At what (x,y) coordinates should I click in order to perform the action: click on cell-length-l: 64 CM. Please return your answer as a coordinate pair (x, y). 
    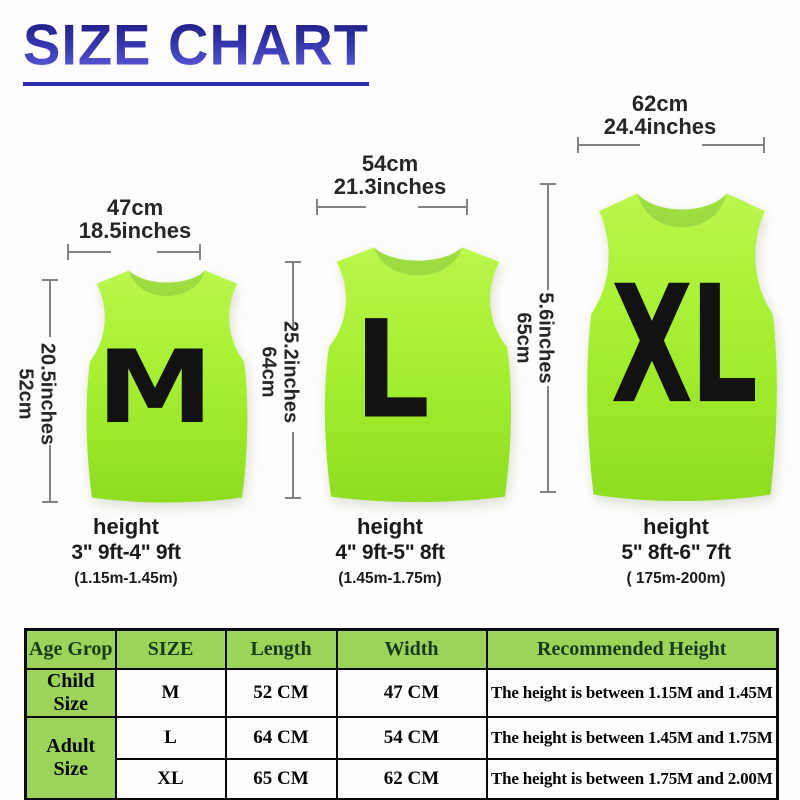
    Looking at the image, I should click on (281, 738).